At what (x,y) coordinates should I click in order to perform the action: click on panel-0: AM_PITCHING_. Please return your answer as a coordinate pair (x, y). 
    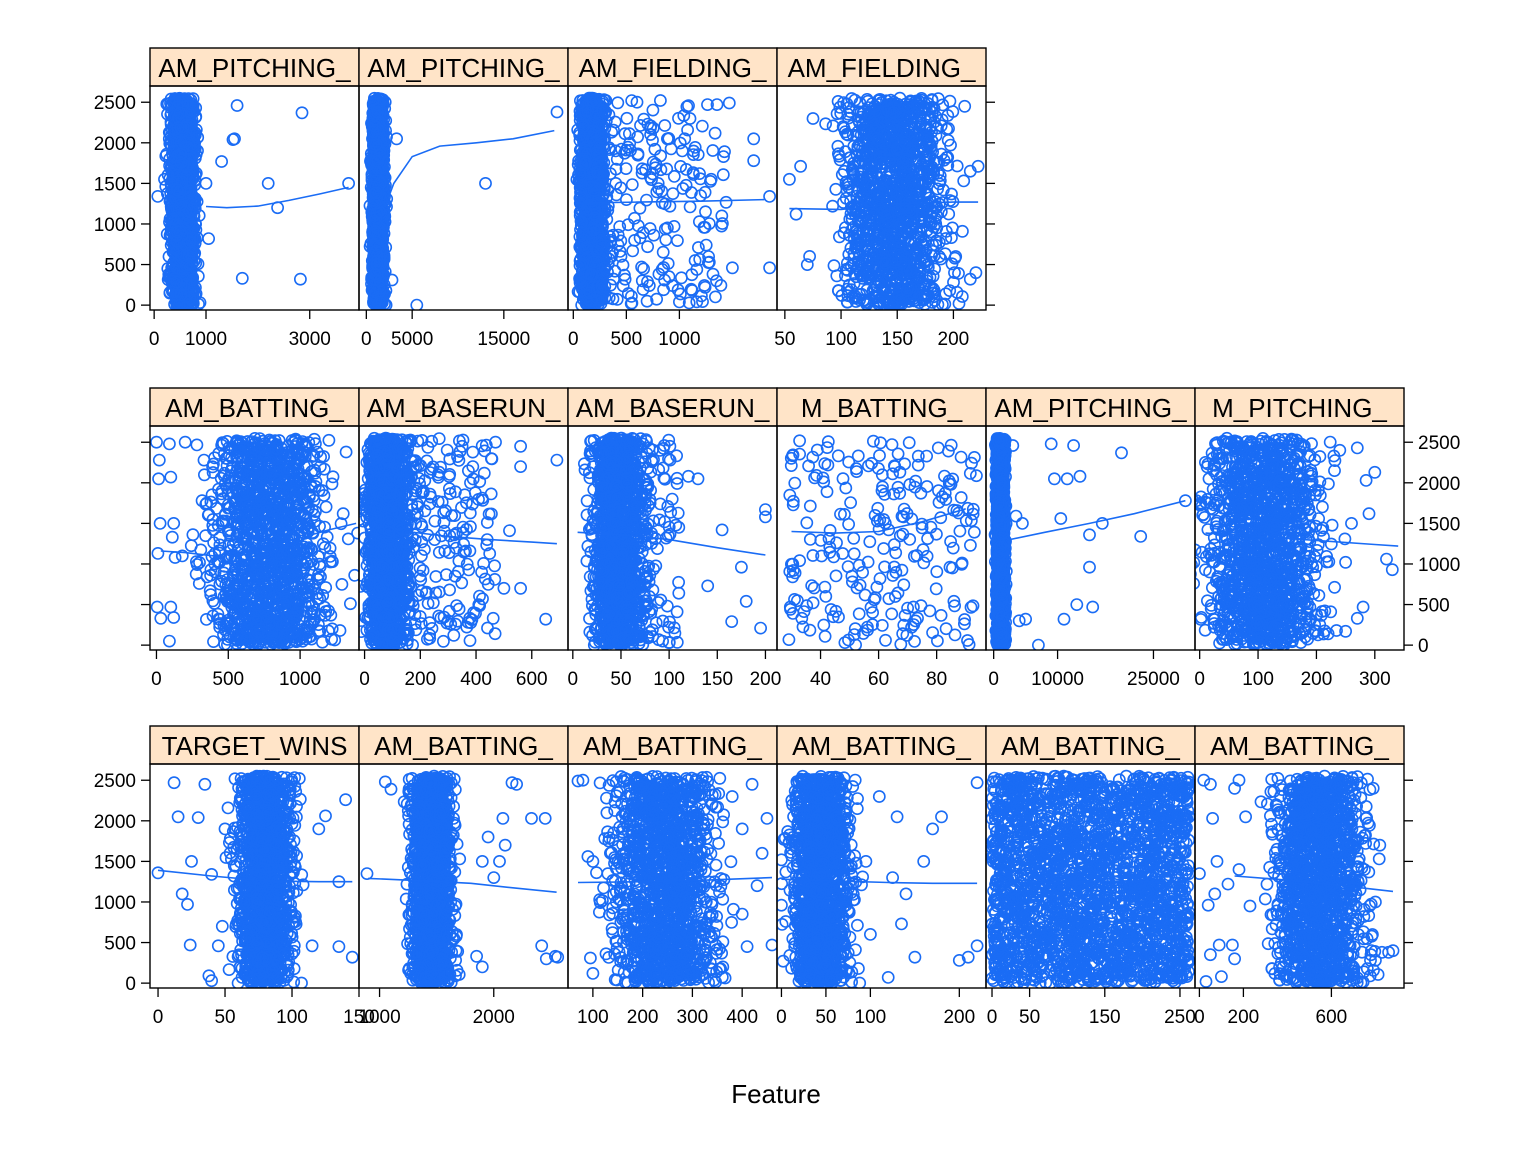
    Looking at the image, I should click on (254, 179).